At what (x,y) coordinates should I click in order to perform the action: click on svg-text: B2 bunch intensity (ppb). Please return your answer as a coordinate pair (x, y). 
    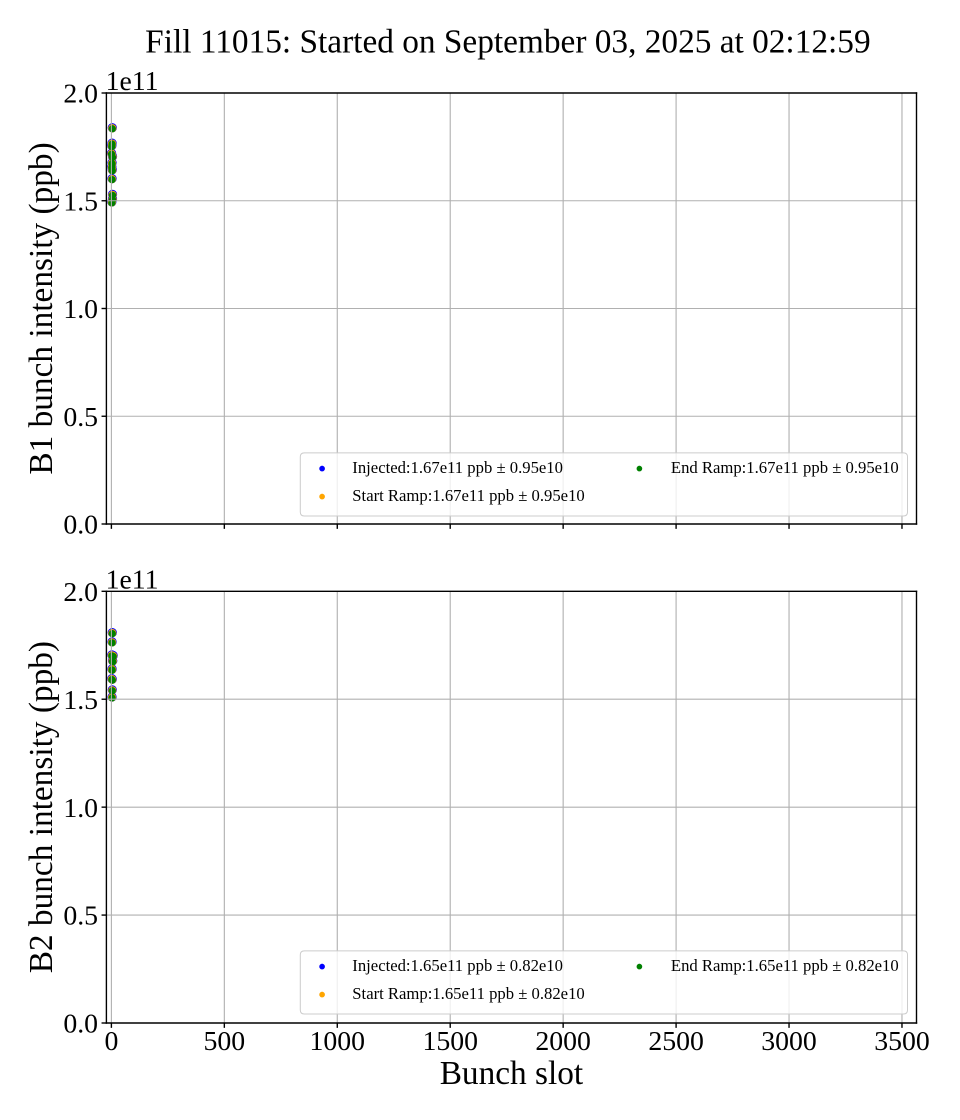
    Looking at the image, I should click on (41, 807).